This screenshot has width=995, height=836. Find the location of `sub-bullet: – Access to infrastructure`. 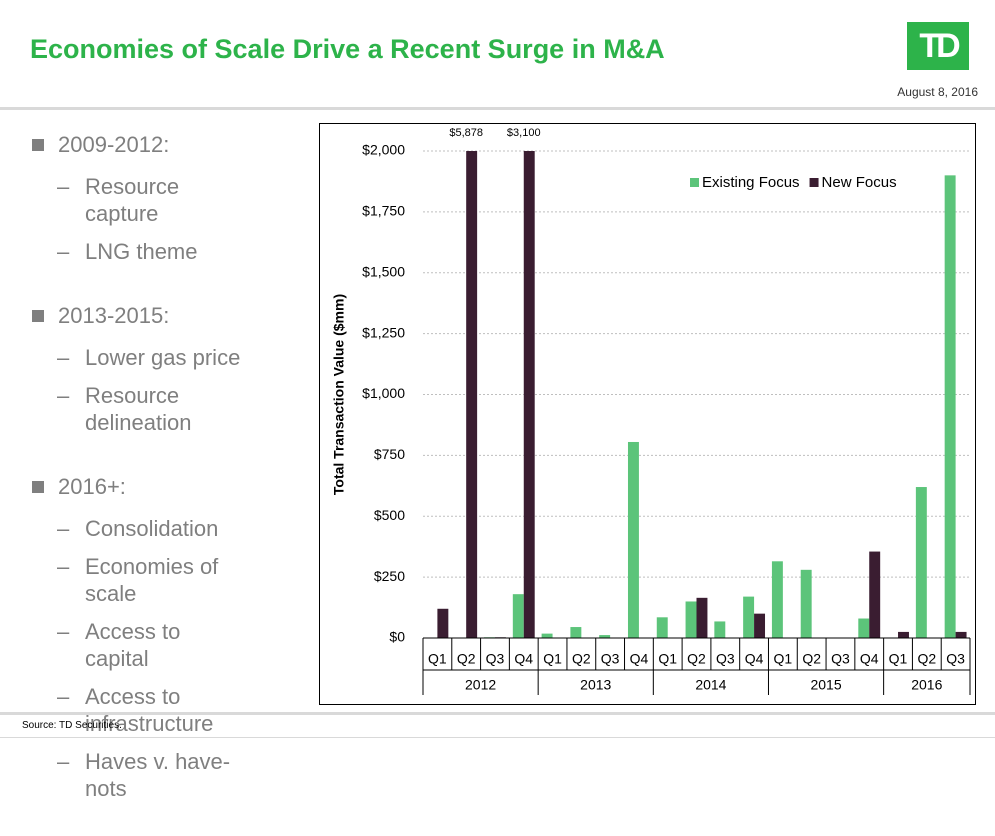

sub-bullet: – Access to infrastructure is located at coordinates (140, 710).